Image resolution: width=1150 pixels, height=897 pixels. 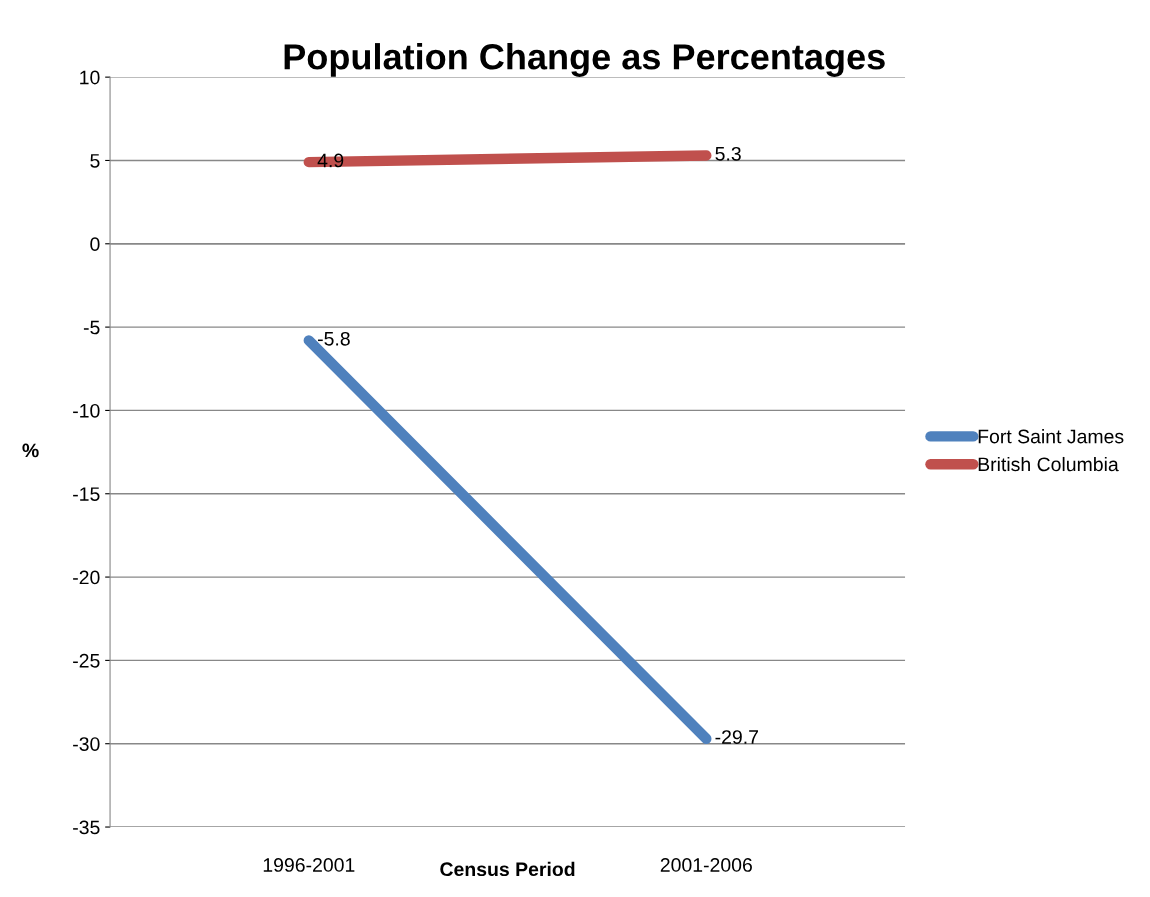 I want to click on data-label: 5.3, so click(x=728, y=153).